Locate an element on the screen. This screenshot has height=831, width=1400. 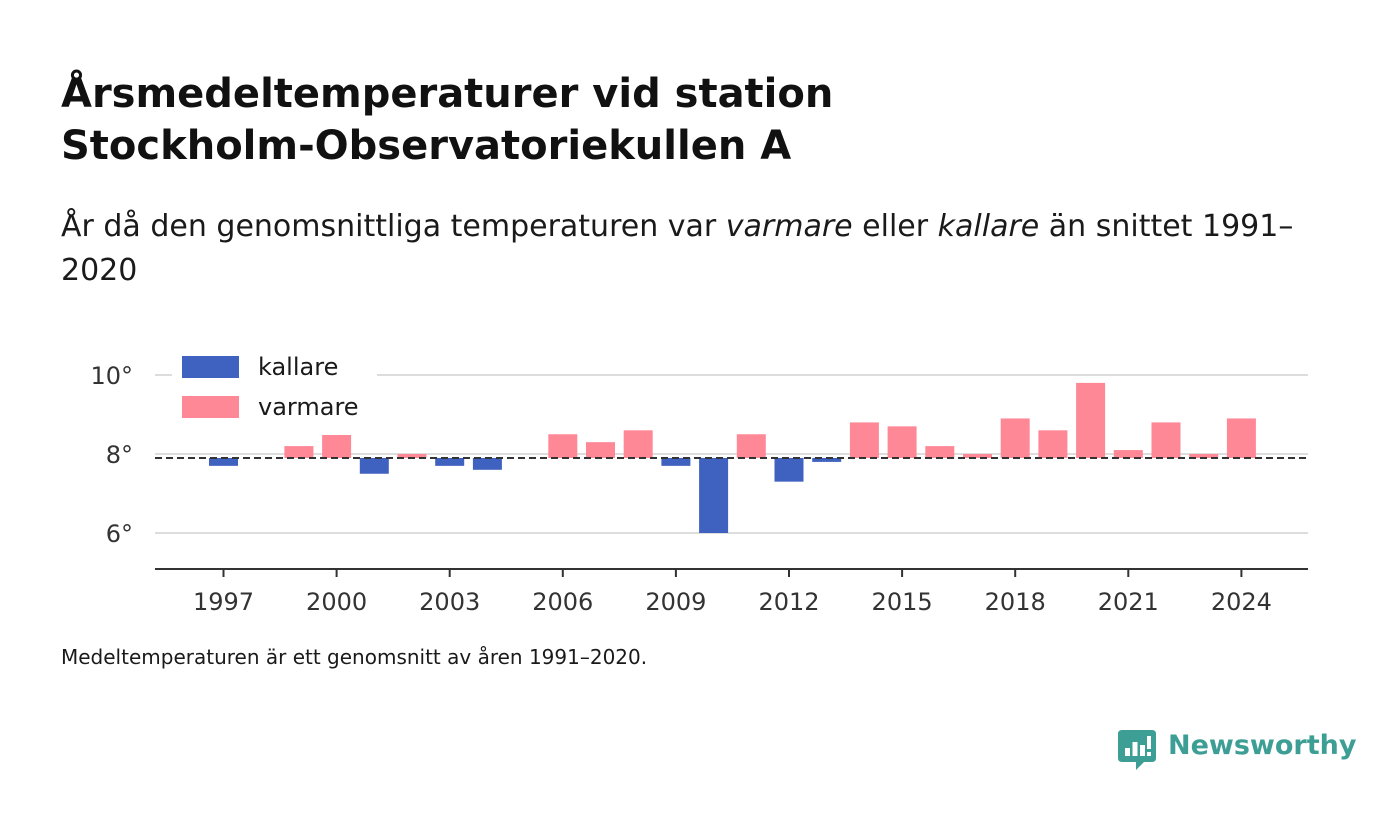
legend: kallare varmare is located at coordinates (274, 392).